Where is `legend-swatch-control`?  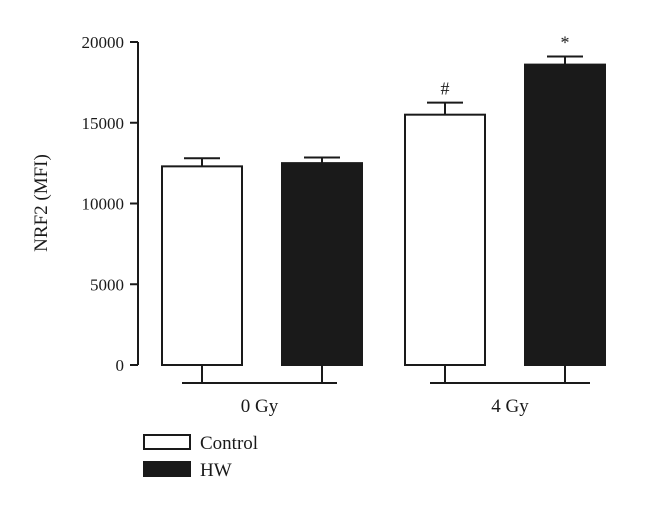
legend-swatch-control is located at coordinates (167, 442).